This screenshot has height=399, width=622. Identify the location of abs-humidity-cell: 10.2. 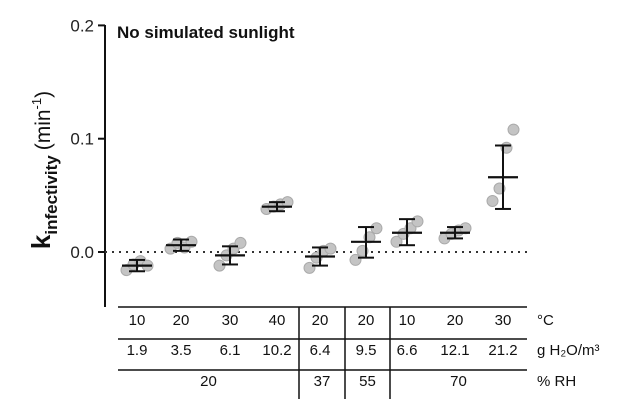
(276, 350).